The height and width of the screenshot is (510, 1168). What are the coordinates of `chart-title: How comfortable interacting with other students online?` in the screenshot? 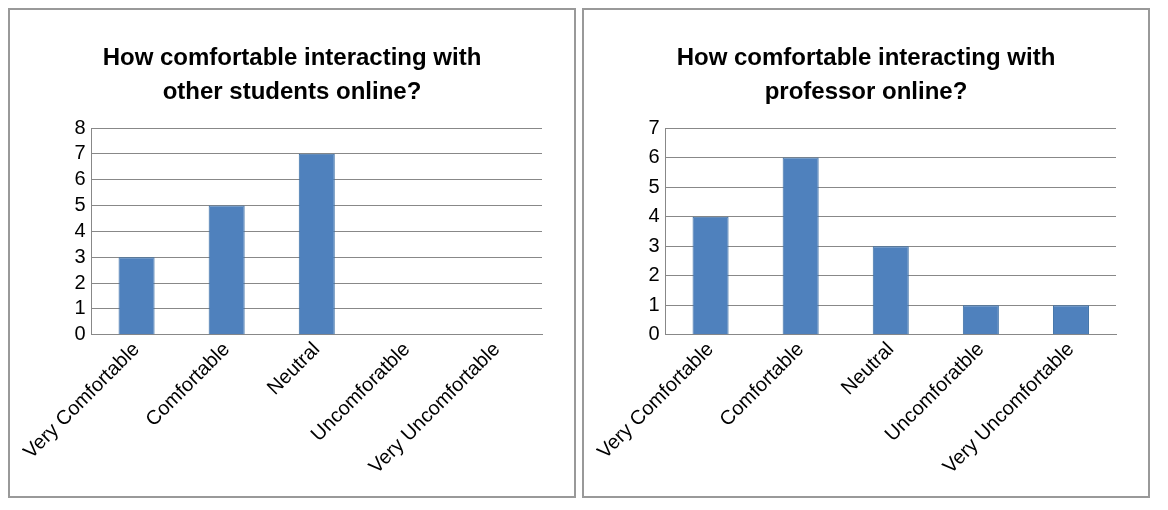 It's located at (292, 74).